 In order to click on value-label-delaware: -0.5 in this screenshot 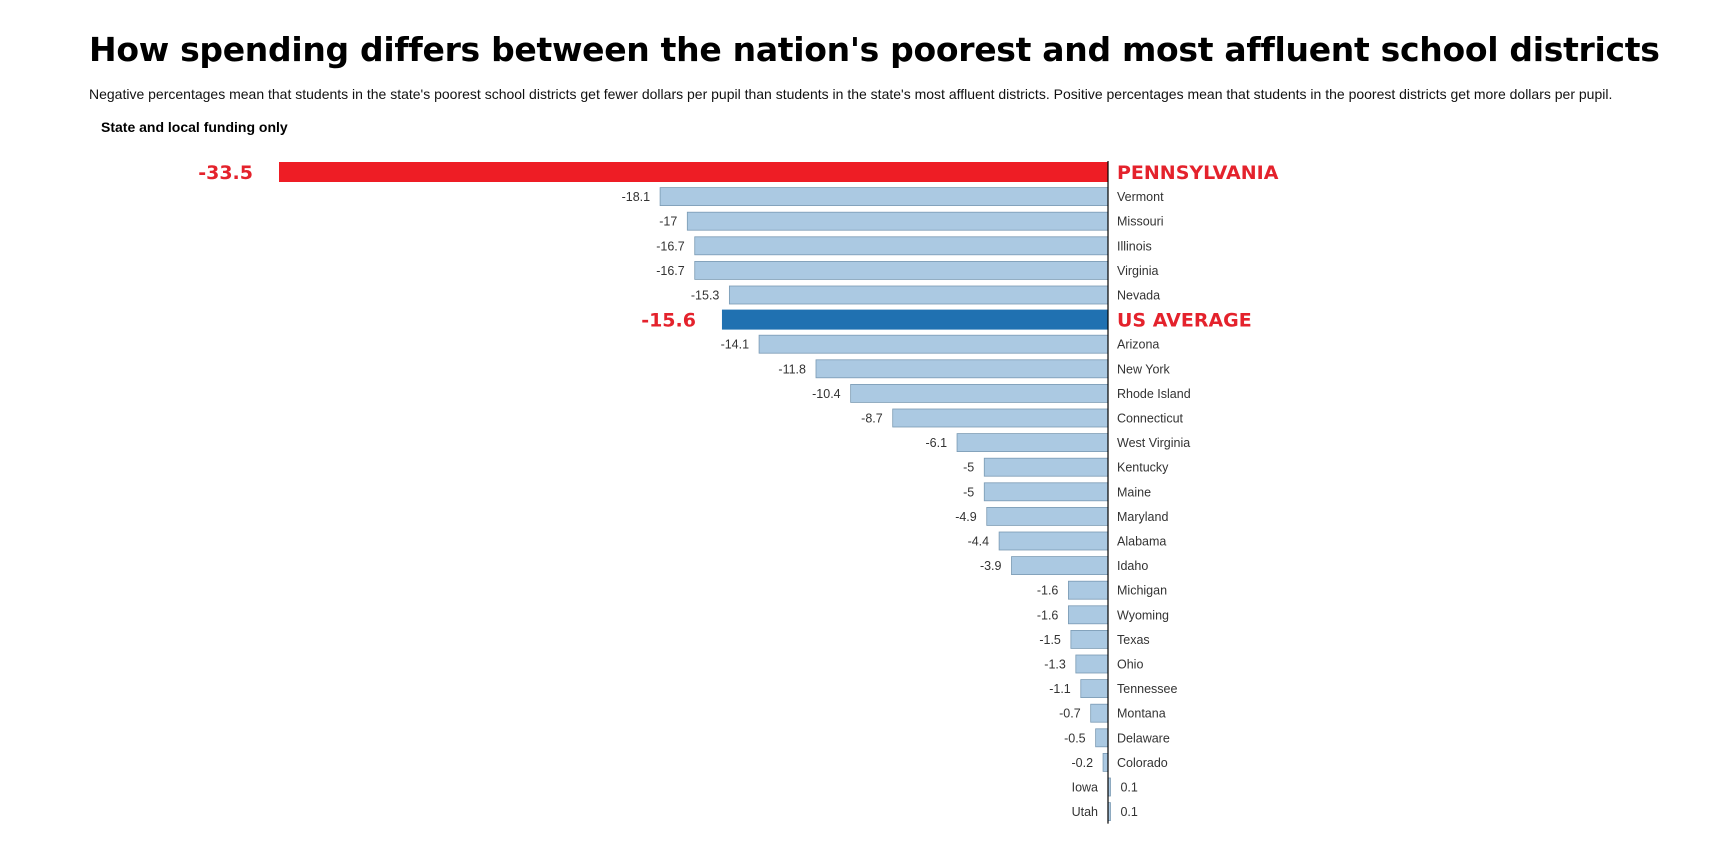, I will do `click(1075, 738)`.